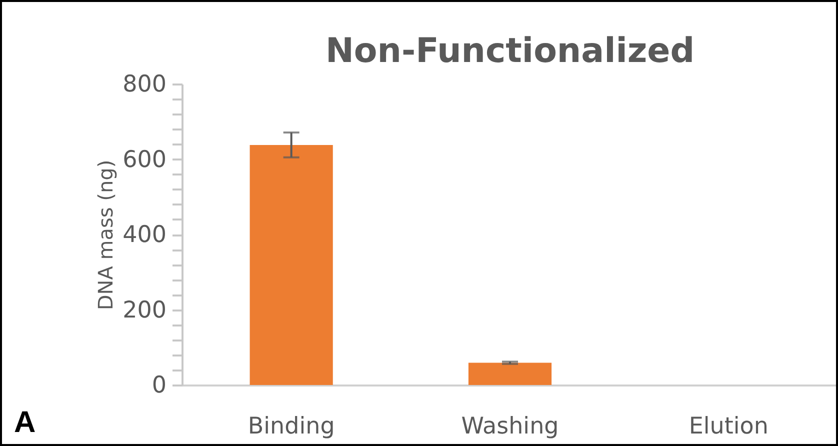  I want to click on x-tick-label: Binding, so click(291, 427).